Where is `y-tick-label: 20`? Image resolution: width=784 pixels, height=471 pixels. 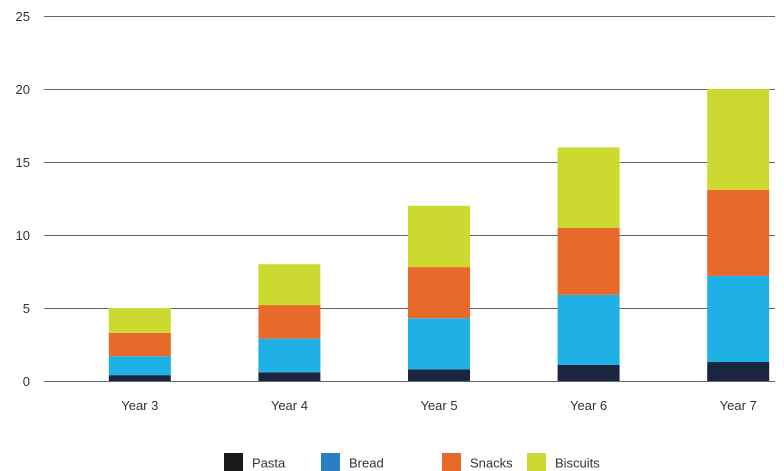 y-tick-label: 20 is located at coordinates (23, 89).